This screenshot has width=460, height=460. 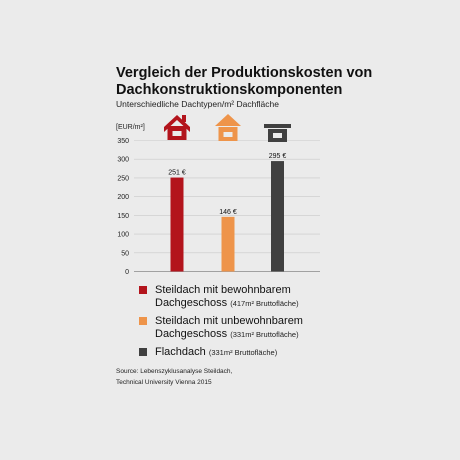 I want to click on legend-label: Flachdach (331m² Bruttofläche), so click(x=216, y=352).